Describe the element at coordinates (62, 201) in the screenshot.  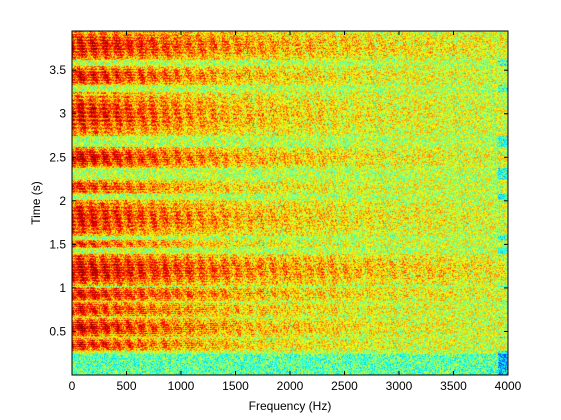
I see `y-tick-label: 2` at that location.